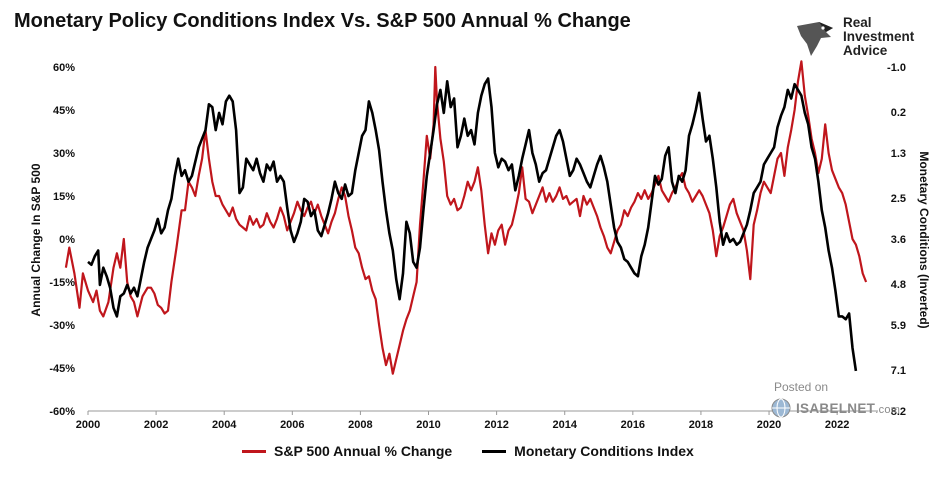 This screenshot has width=950, height=480. Describe the element at coordinates (564, 425) in the screenshot. I see `x-tick-label: 2014` at that location.